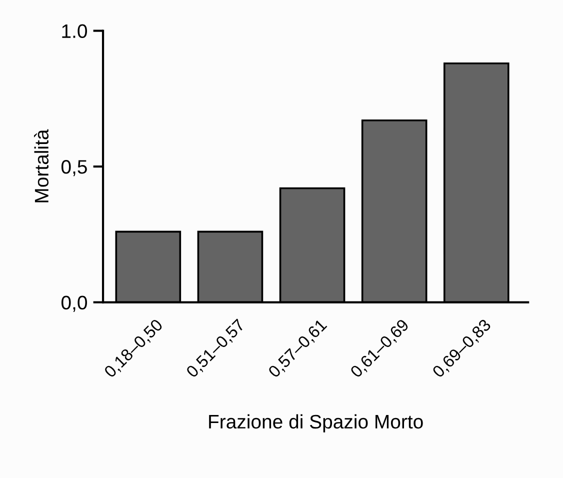  Describe the element at coordinates (74, 31) in the screenshot. I see `y-tick-label: 1.0` at that location.